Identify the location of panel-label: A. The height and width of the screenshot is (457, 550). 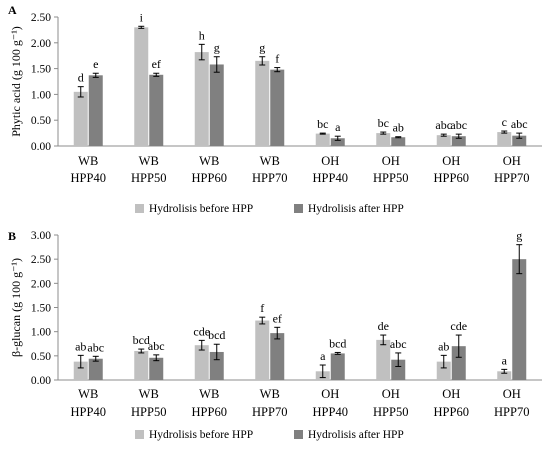
(12, 10).